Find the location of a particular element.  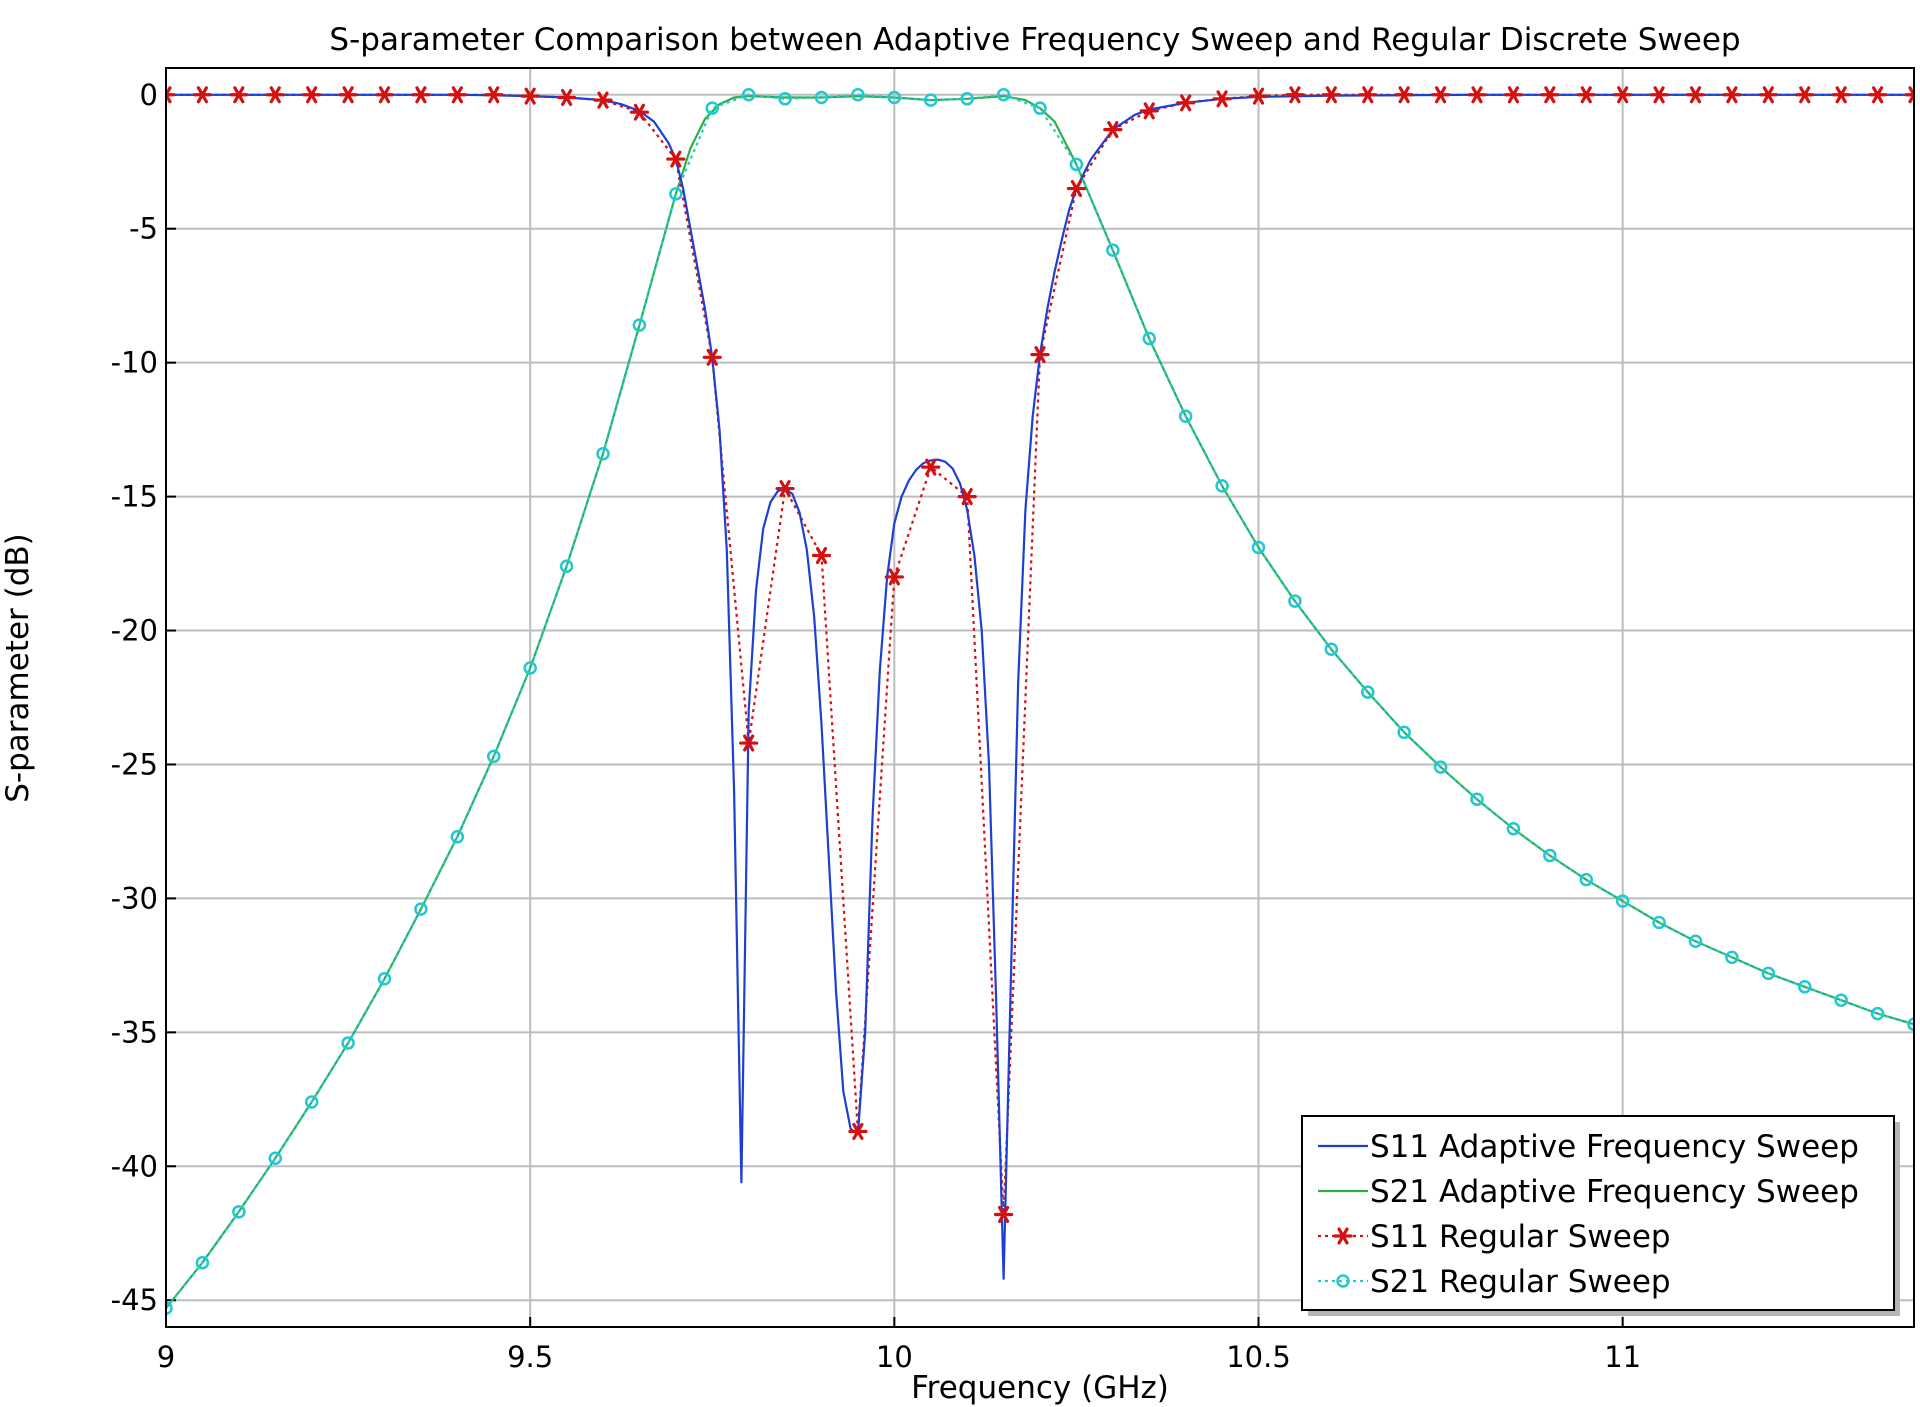

x-axis-label: Frequency (GHz) is located at coordinates (1040, 1388).